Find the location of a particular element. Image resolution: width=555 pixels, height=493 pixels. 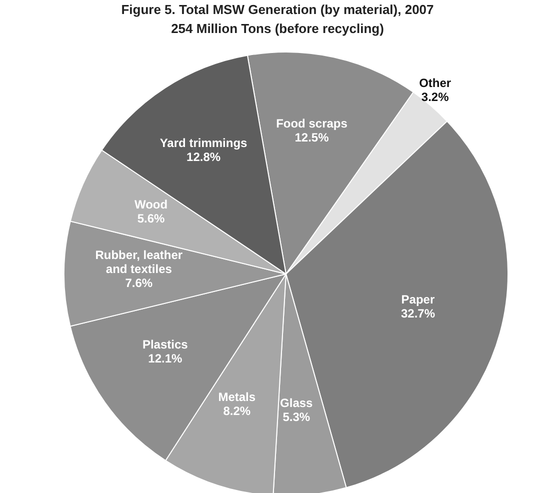

data-label: 8.2% is located at coordinates (237, 411).